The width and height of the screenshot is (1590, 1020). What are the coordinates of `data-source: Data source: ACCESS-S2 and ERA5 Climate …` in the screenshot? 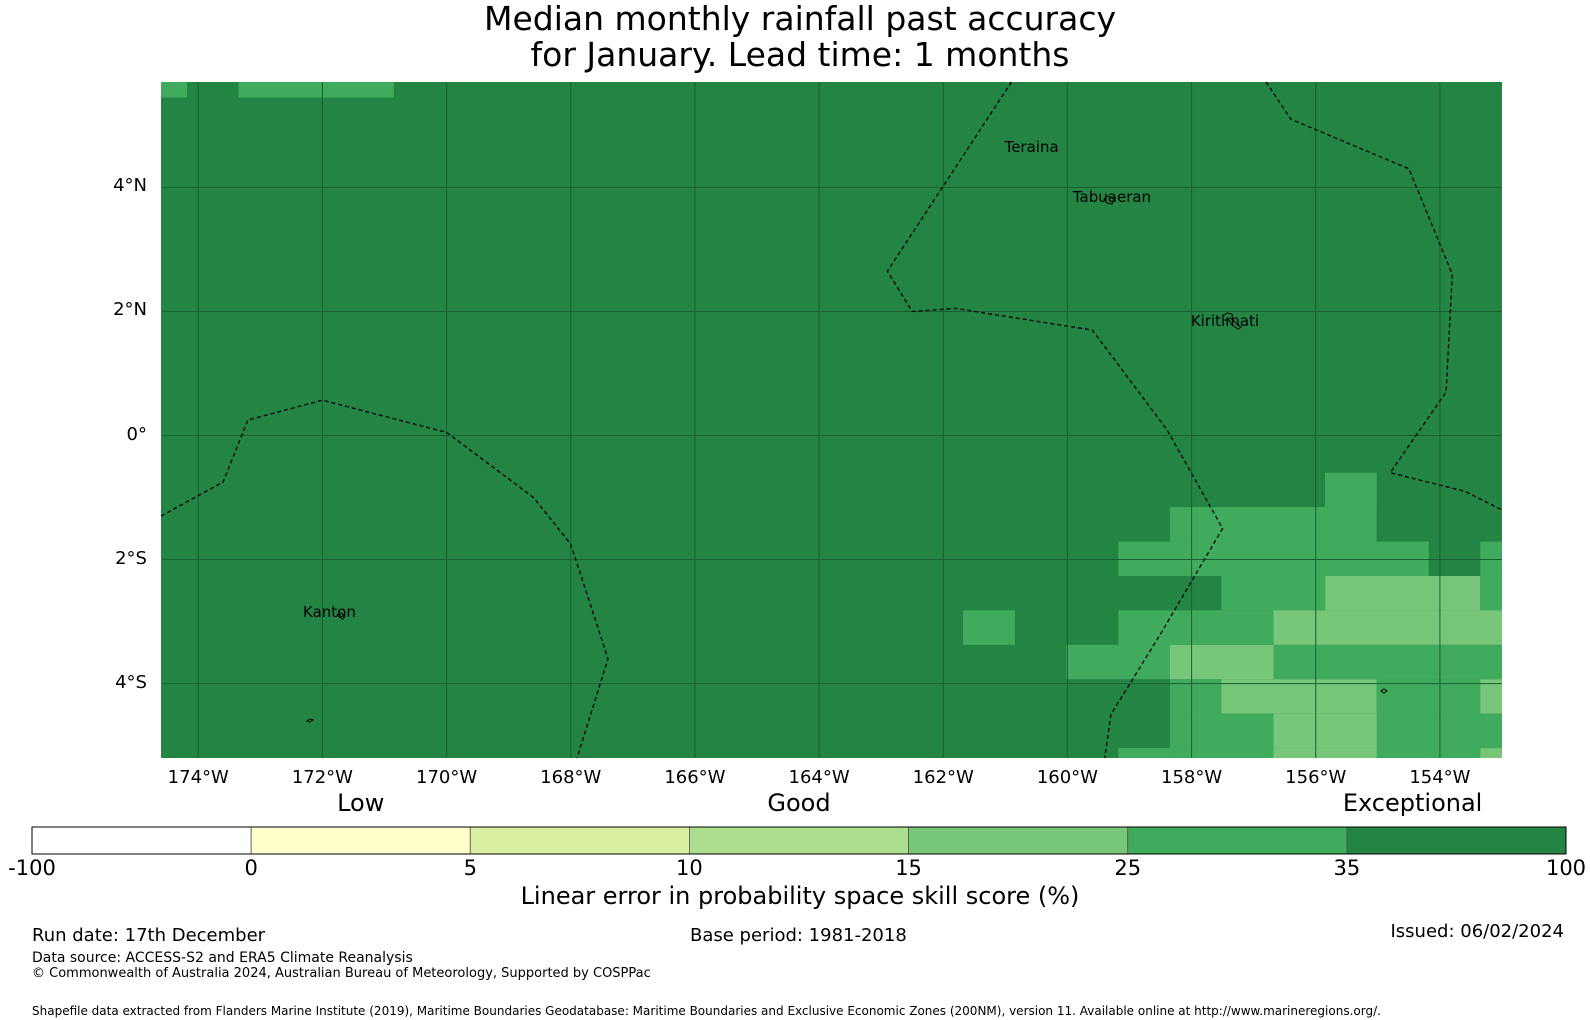 It's located at (222, 958).